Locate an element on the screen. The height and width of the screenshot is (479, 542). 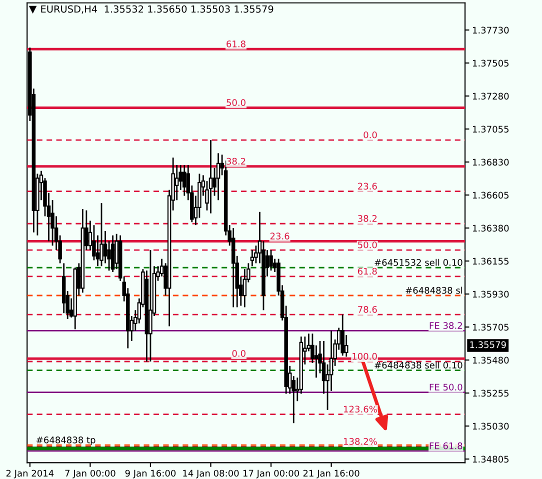
annotation: #6484838 sl is located at coordinates (434, 290).